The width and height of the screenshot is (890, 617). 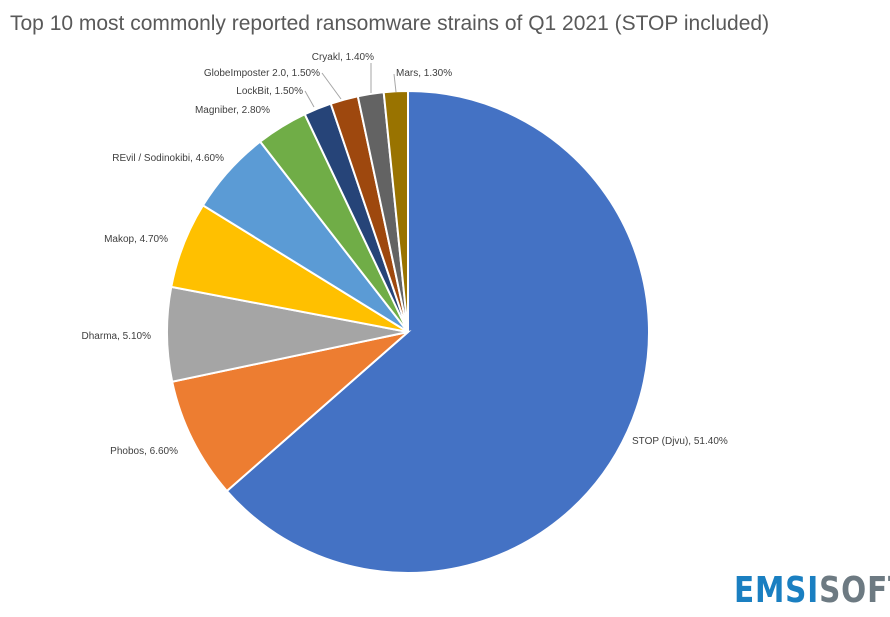 What do you see at coordinates (168, 158) in the screenshot?
I see `data-label: REvil / Sodinokibi, 4.60%` at bounding box center [168, 158].